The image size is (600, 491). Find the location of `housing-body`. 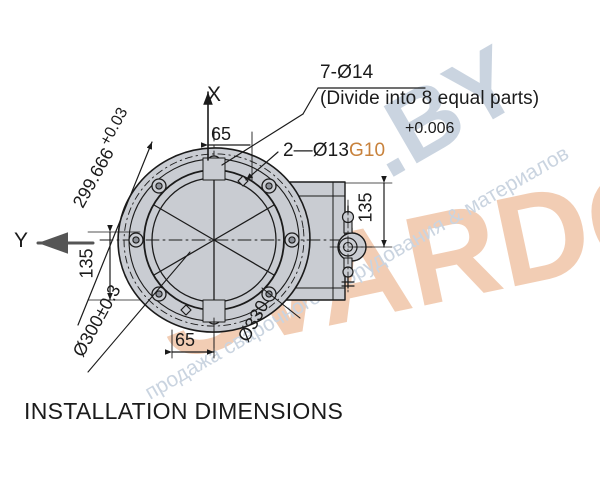

housing-body is located at coordinates (231, 240).